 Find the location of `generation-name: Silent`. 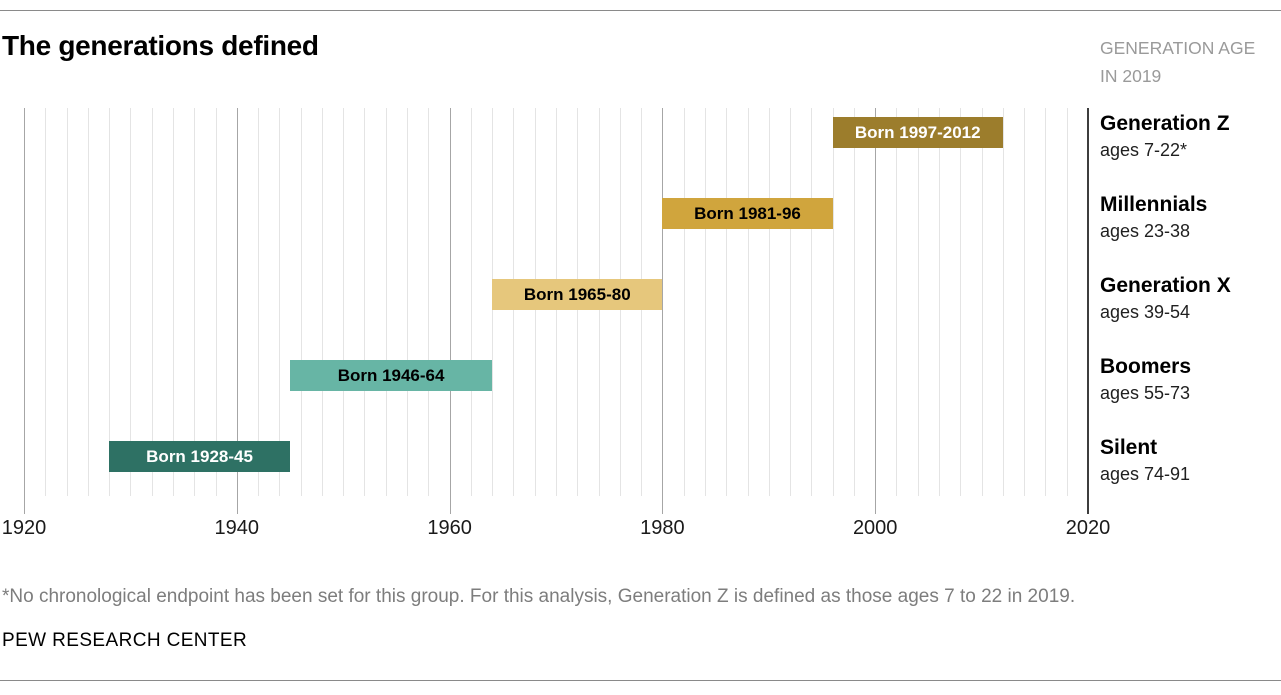

generation-name: Silent is located at coordinates (1129, 447).